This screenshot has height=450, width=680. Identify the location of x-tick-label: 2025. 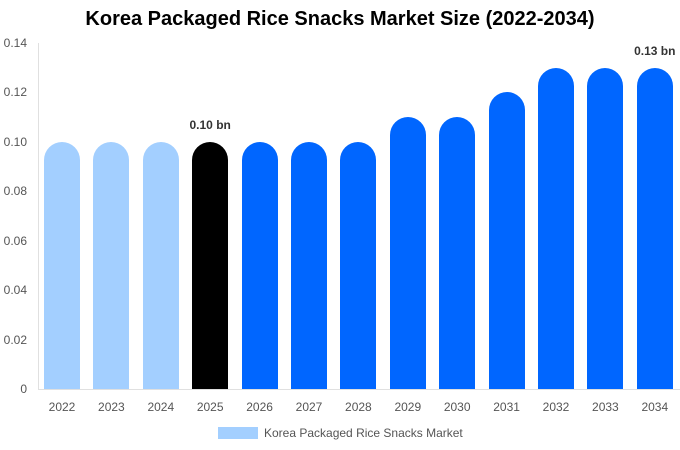
(210, 407).